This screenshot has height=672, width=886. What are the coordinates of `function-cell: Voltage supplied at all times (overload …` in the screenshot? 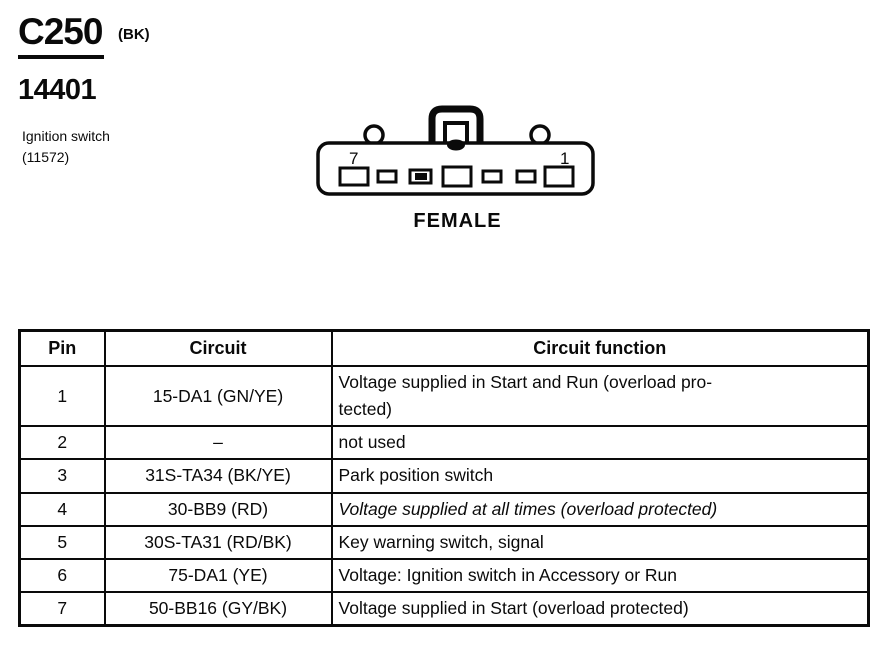 It's located at (600, 509).